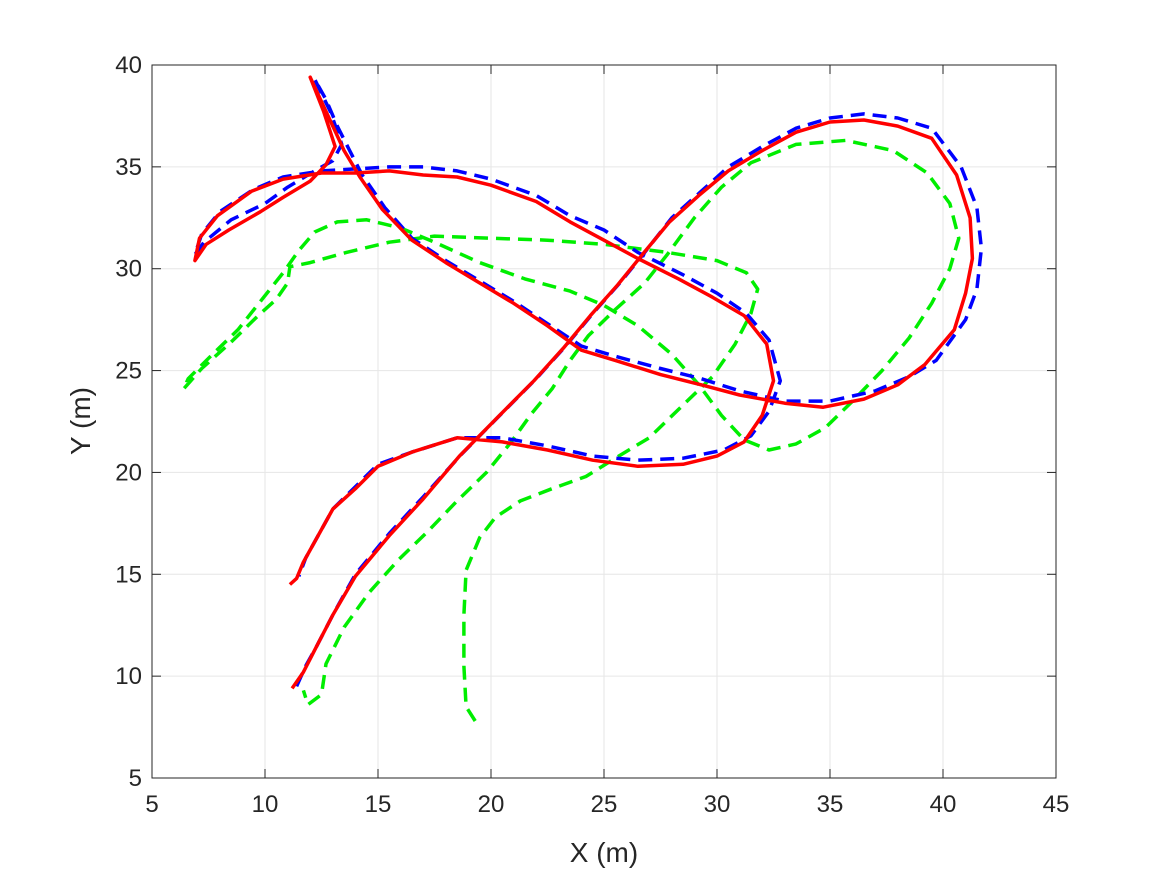 The image size is (1167, 875). Describe the element at coordinates (128, 269) in the screenshot. I see `y-tick-label: 30` at that location.